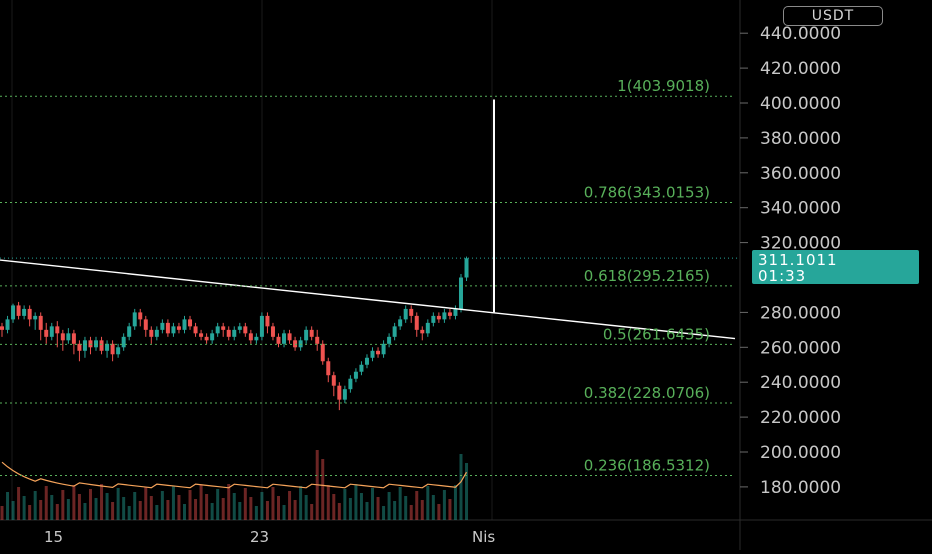 The width and height of the screenshot is (932, 554). I want to click on price-tick-label: 260.0000, so click(800, 348).